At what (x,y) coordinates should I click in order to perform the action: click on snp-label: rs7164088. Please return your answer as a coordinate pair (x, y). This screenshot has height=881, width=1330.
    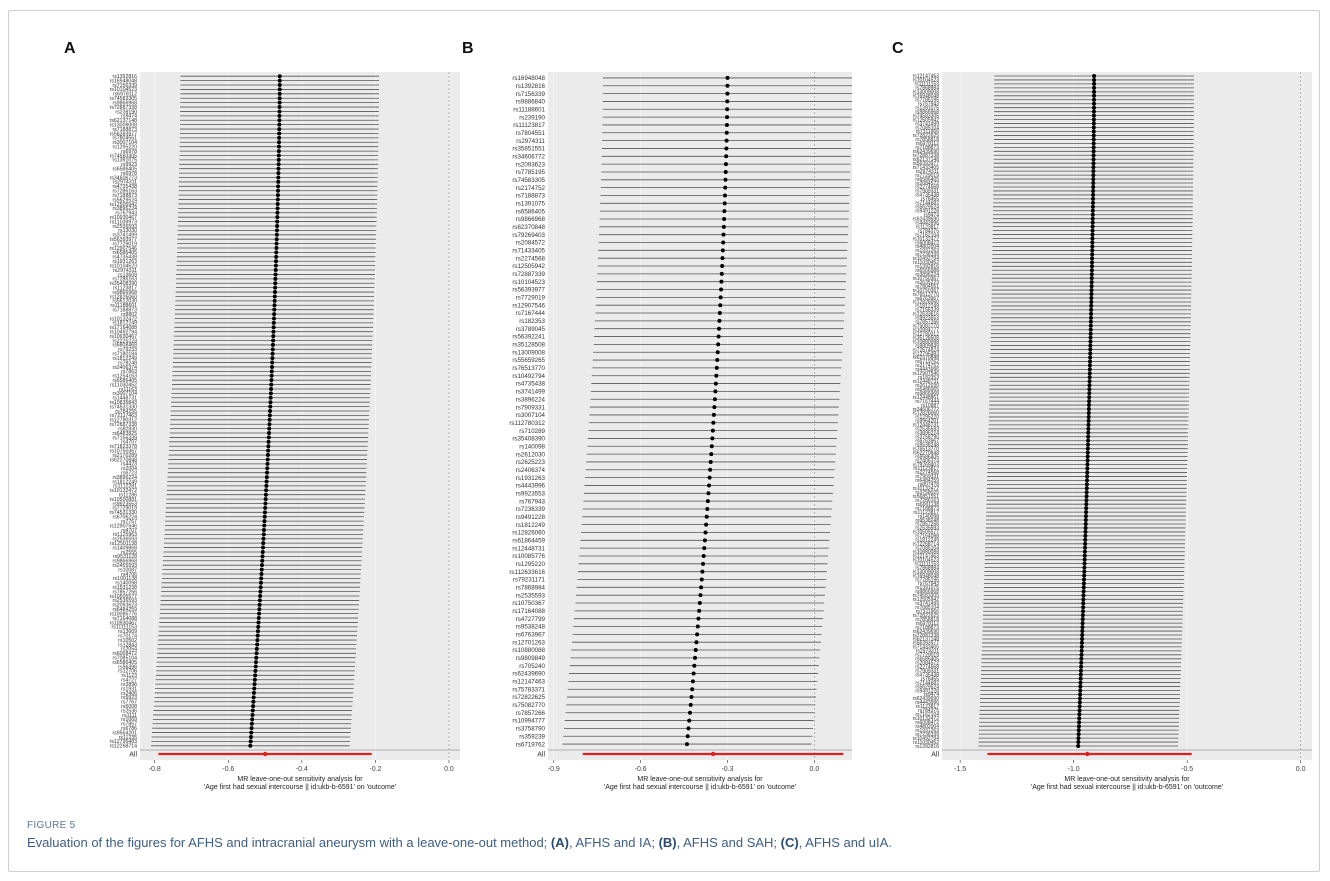
    Looking at the image, I should click on (927, 537).